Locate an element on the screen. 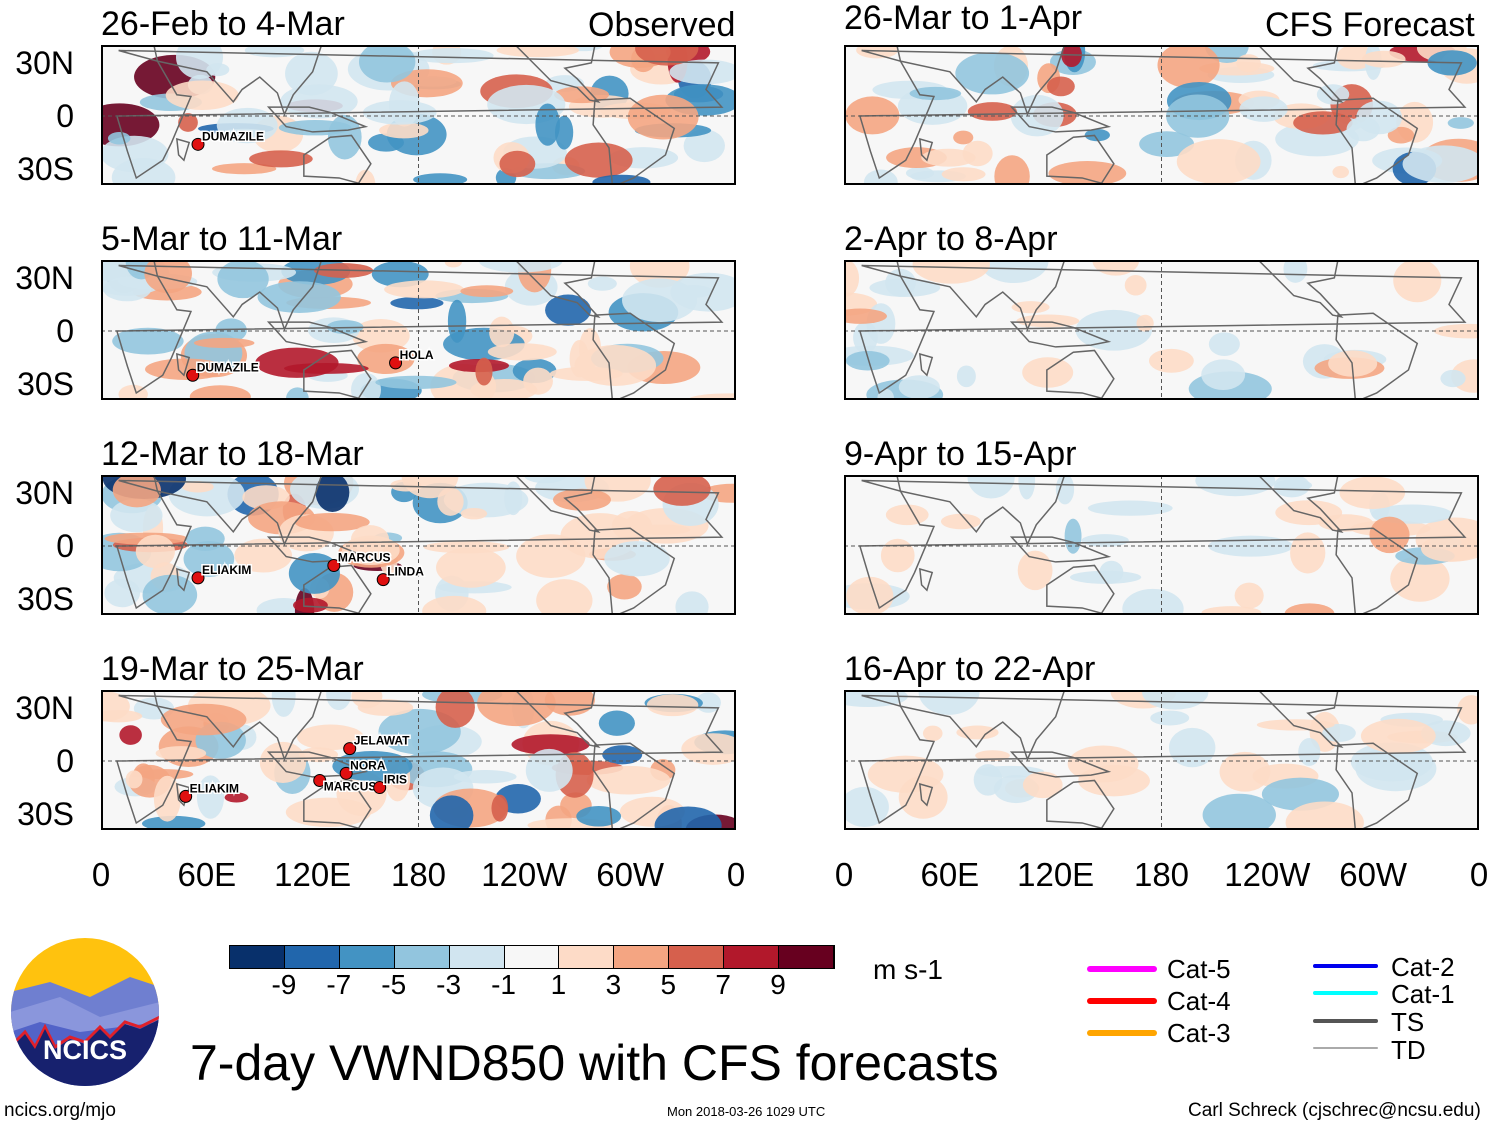 The height and width of the screenshot is (1127, 1510). storm-name: MARCUS is located at coordinates (350, 786).